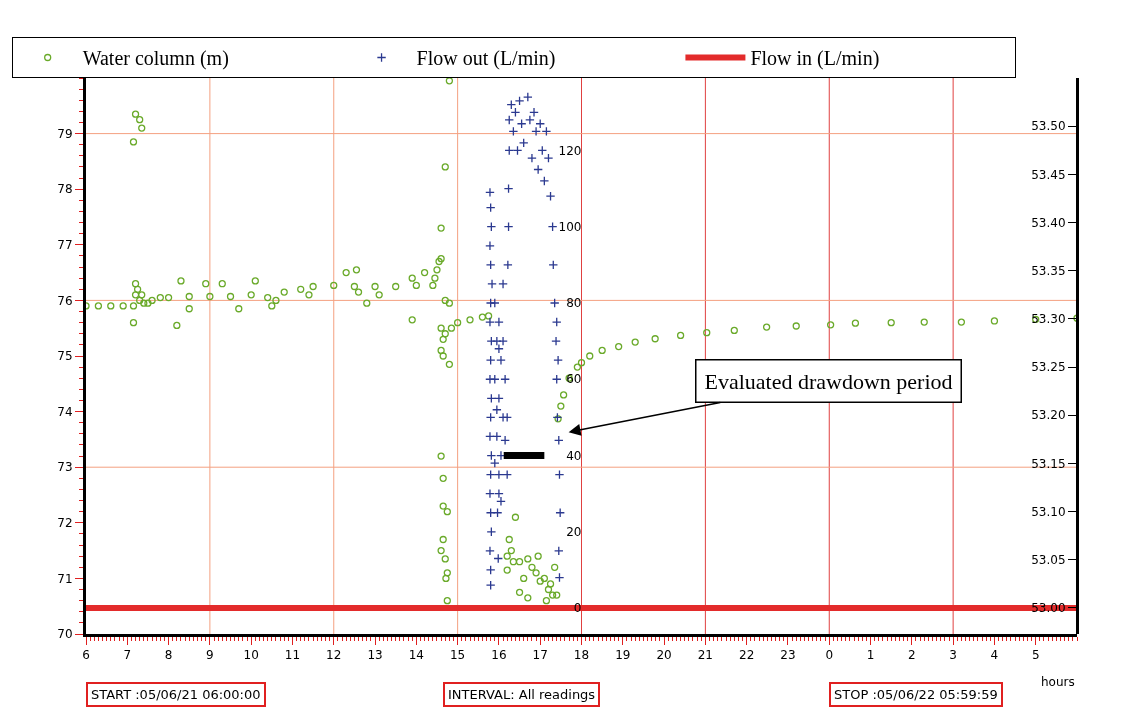 The image size is (1126, 709). Describe the element at coordinates (334, 655) in the screenshot. I see `x-tick-label: 12` at that location.